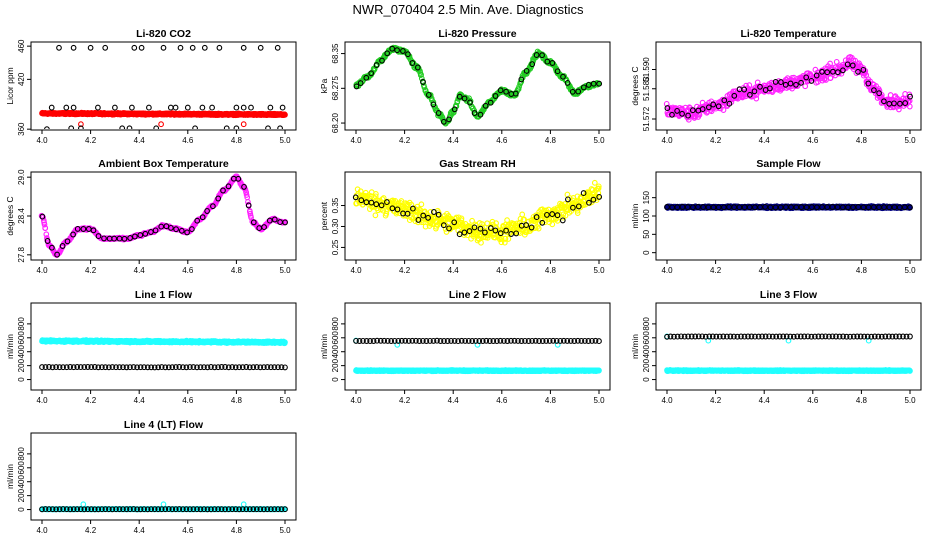 This screenshot has width=936, height=540. I want to click on y-tick-label: 50, so click(646, 233).